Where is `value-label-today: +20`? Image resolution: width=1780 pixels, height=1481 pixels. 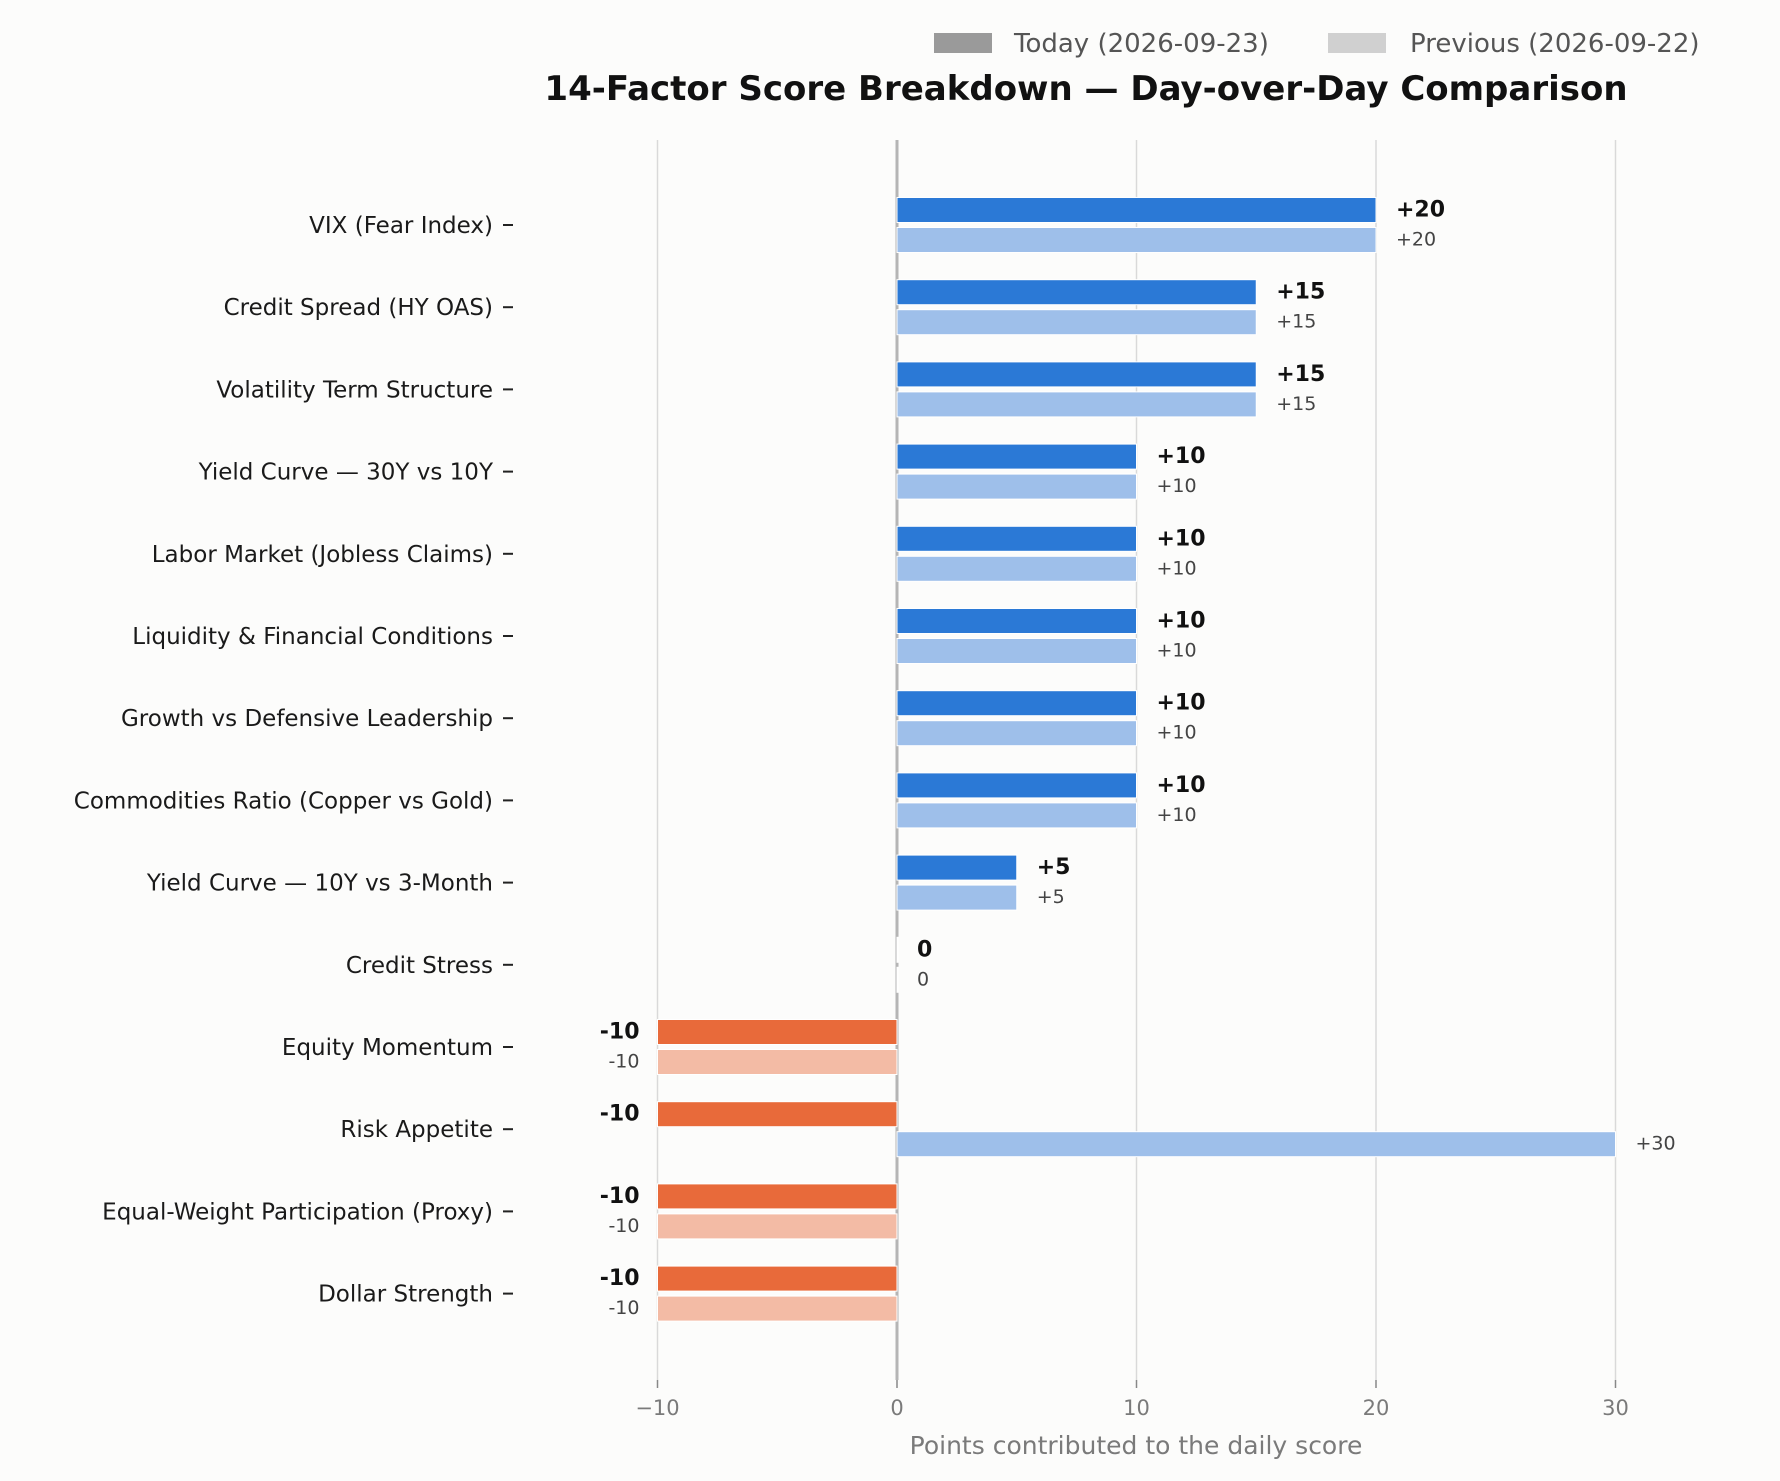 value-label-today: +20 is located at coordinates (1420, 210).